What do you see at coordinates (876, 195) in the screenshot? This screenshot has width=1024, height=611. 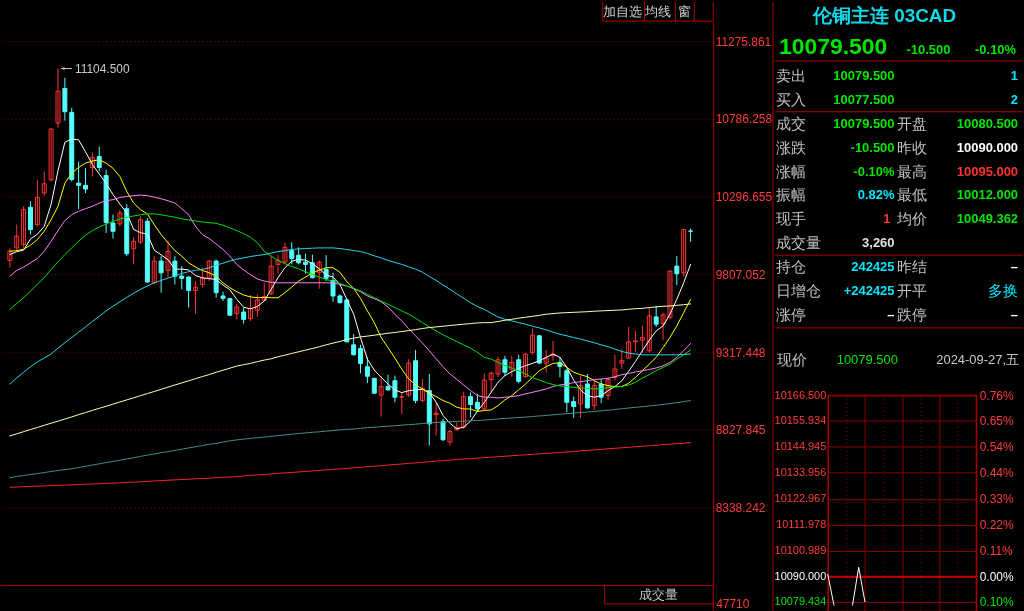 I see `text: 0.82%` at bounding box center [876, 195].